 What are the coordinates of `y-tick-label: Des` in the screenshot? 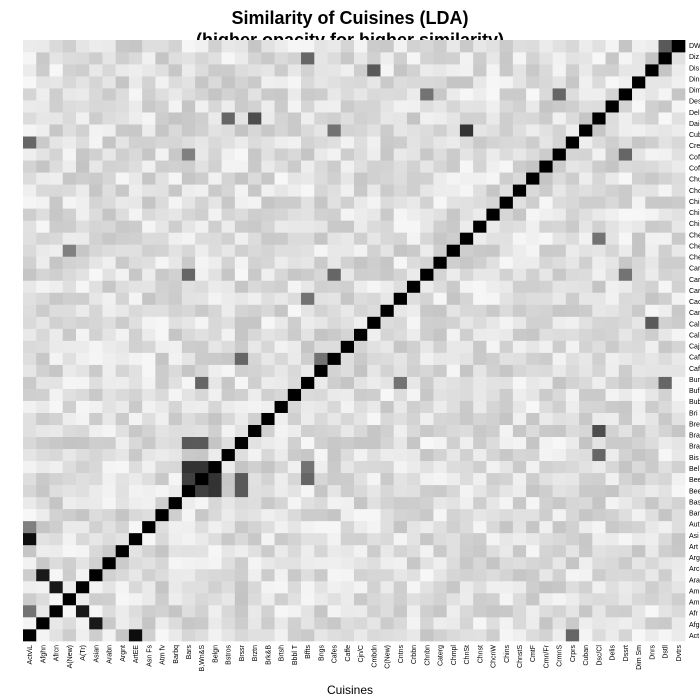 It's located at (694, 102).